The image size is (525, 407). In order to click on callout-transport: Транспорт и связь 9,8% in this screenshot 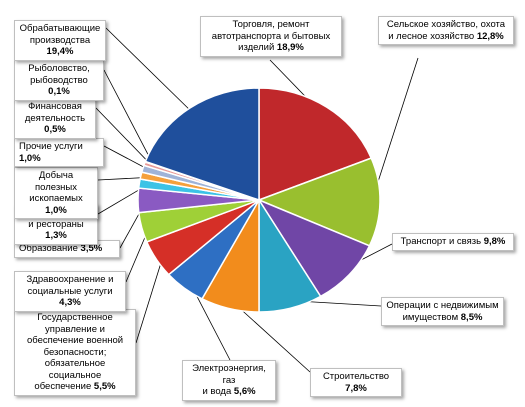, I will do `click(453, 242)`.